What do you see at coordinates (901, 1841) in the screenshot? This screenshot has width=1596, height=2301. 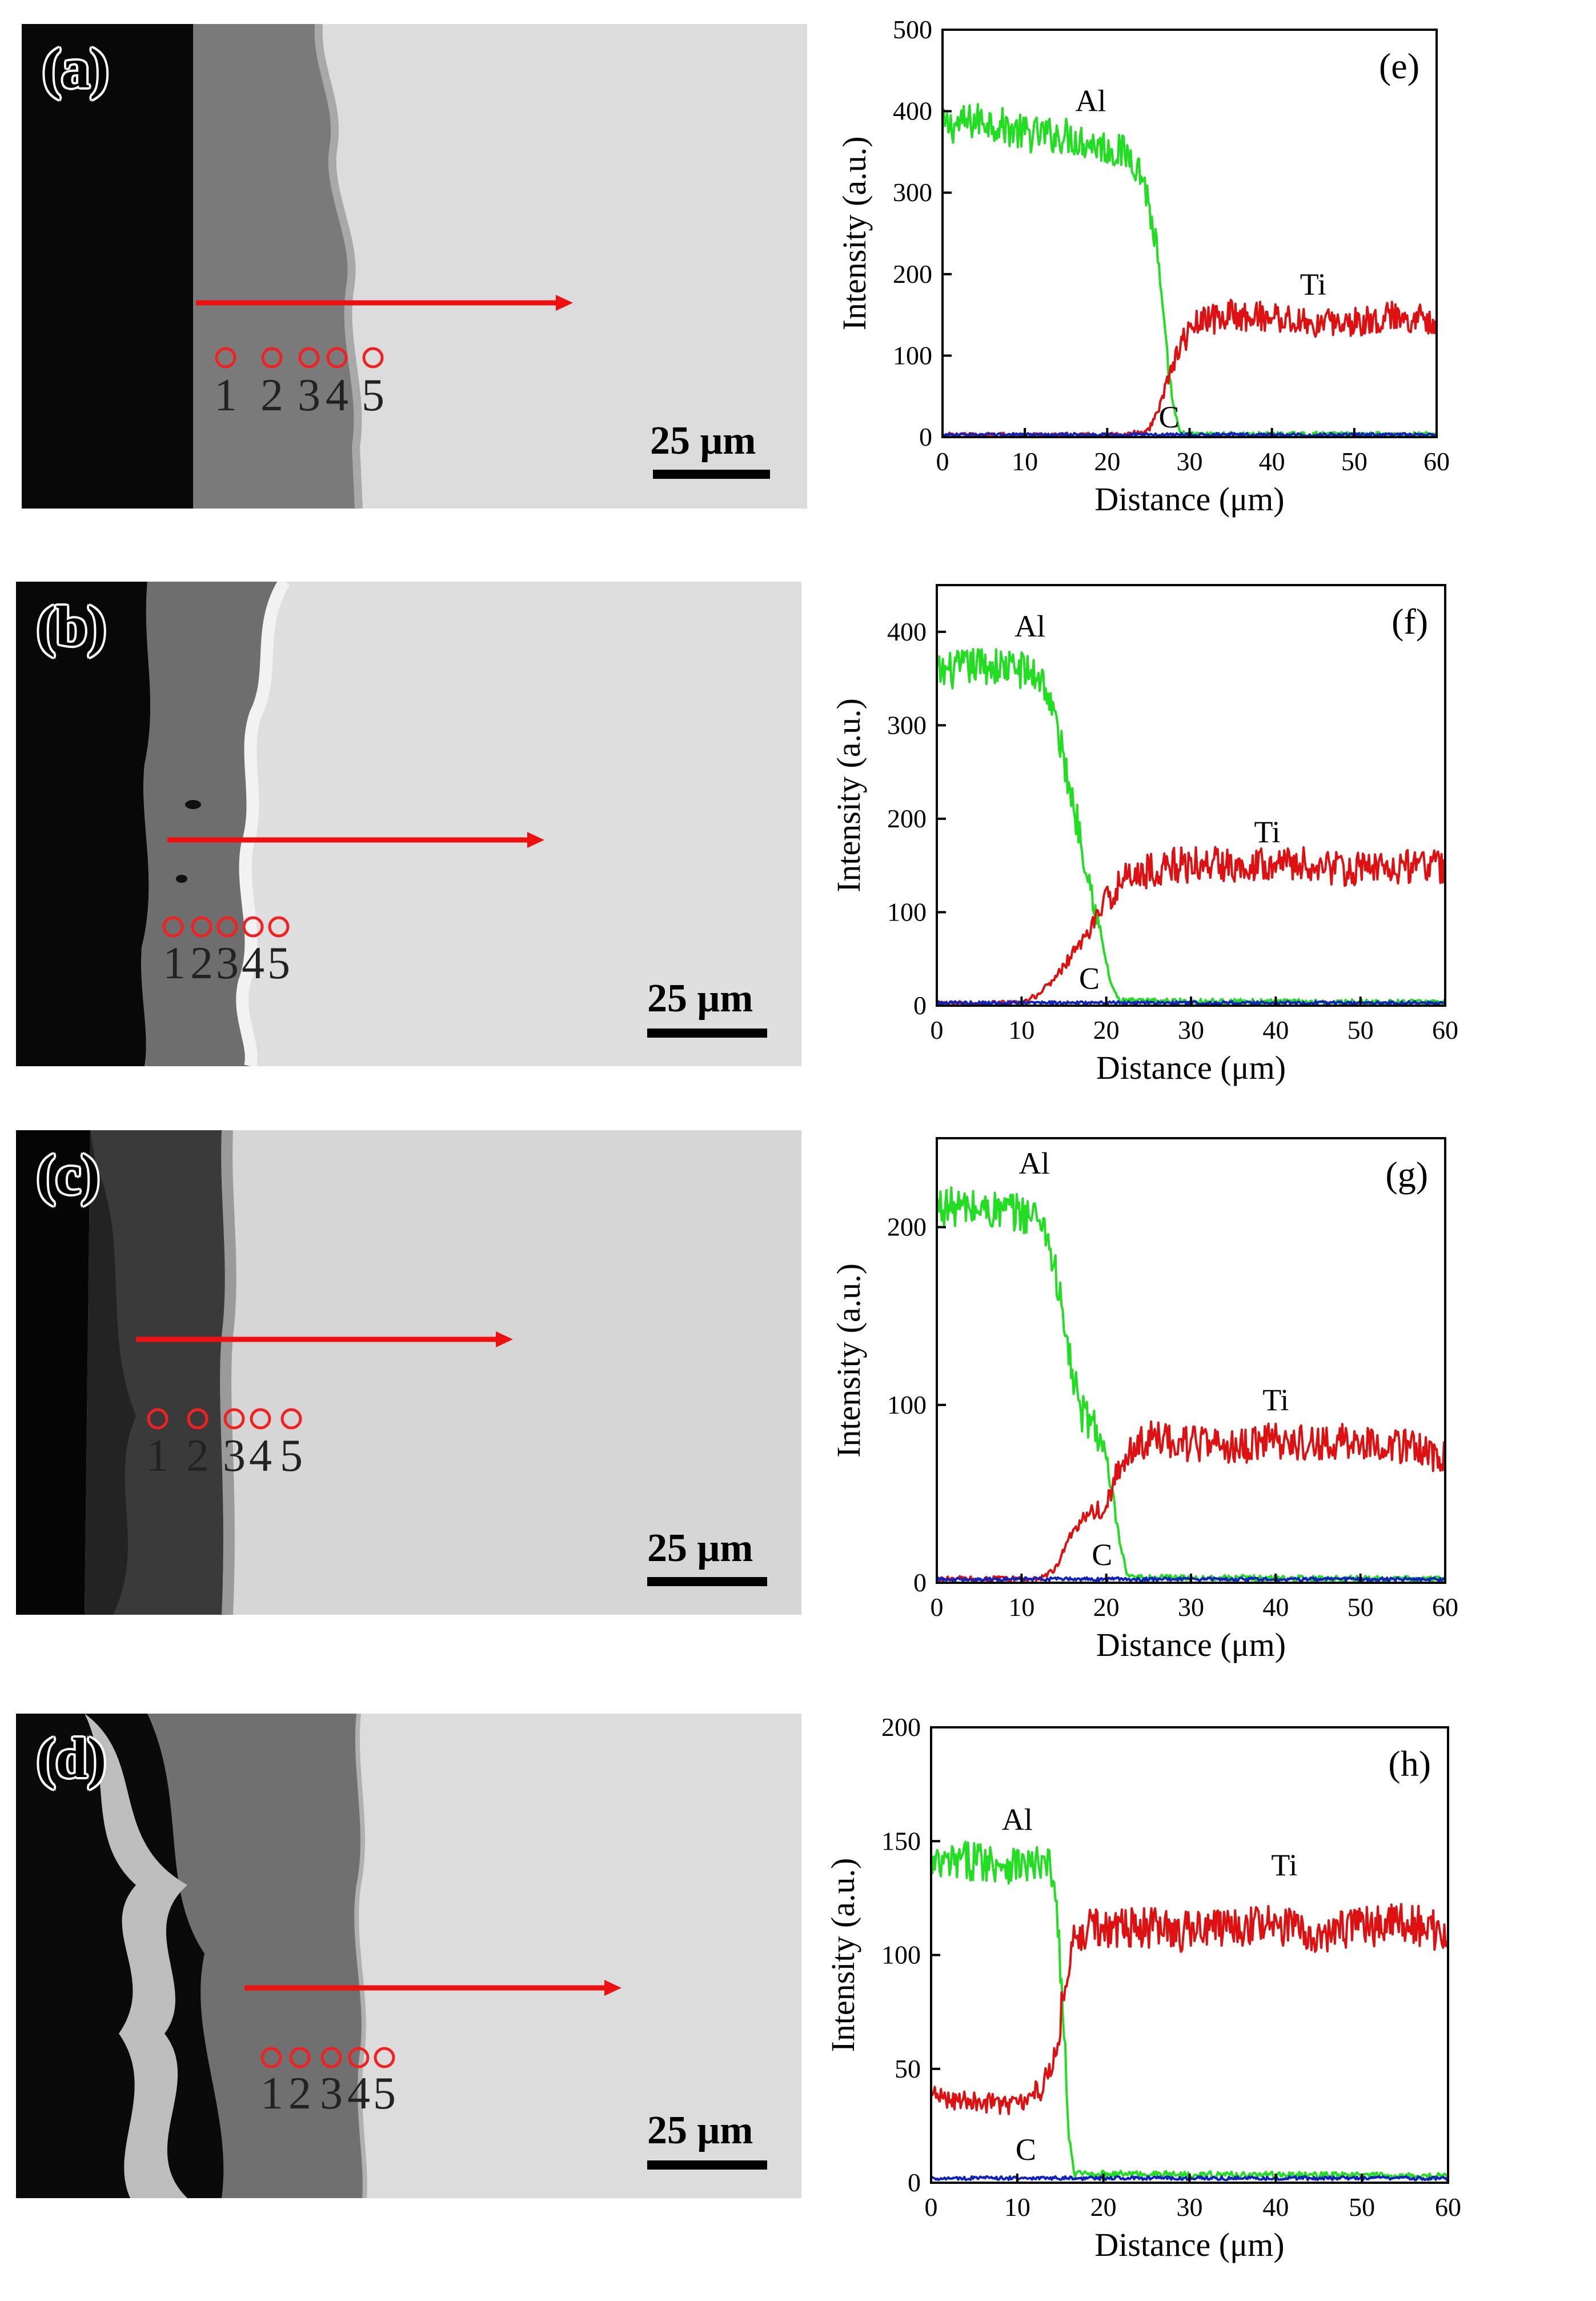 I see `y-tick-label-h: 150` at bounding box center [901, 1841].